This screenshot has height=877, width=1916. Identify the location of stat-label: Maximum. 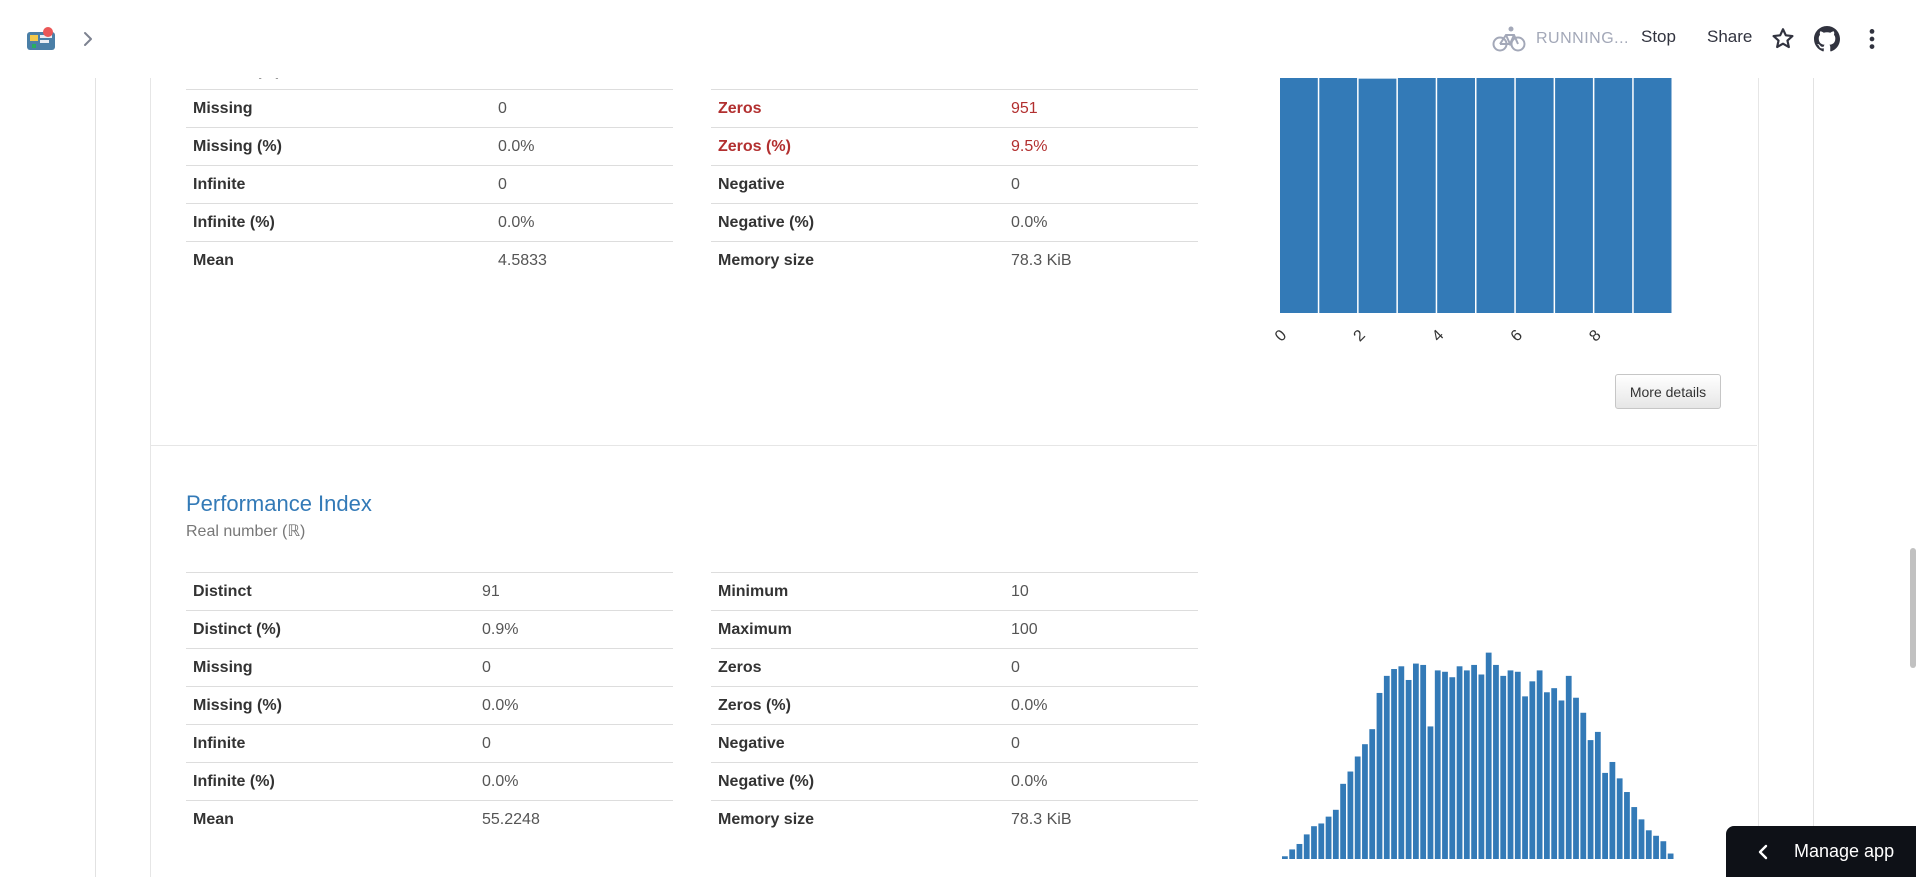
(857, 629).